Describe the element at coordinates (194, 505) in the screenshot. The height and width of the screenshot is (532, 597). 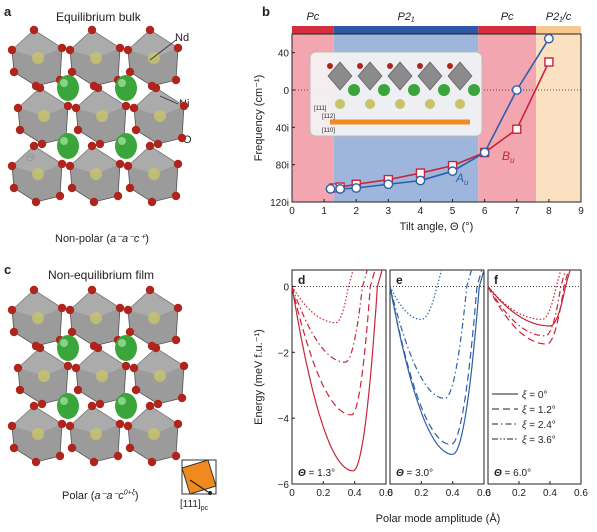
I see `axis-111-label: [111]pc` at that location.